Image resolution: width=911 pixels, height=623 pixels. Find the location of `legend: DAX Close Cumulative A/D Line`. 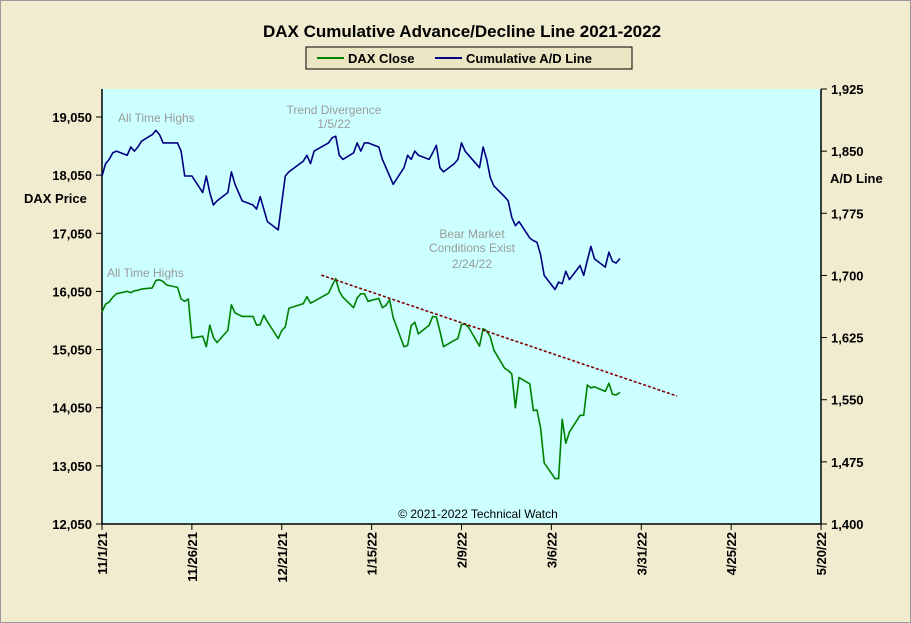

legend: DAX Close Cumulative A/D Line is located at coordinates (469, 58).